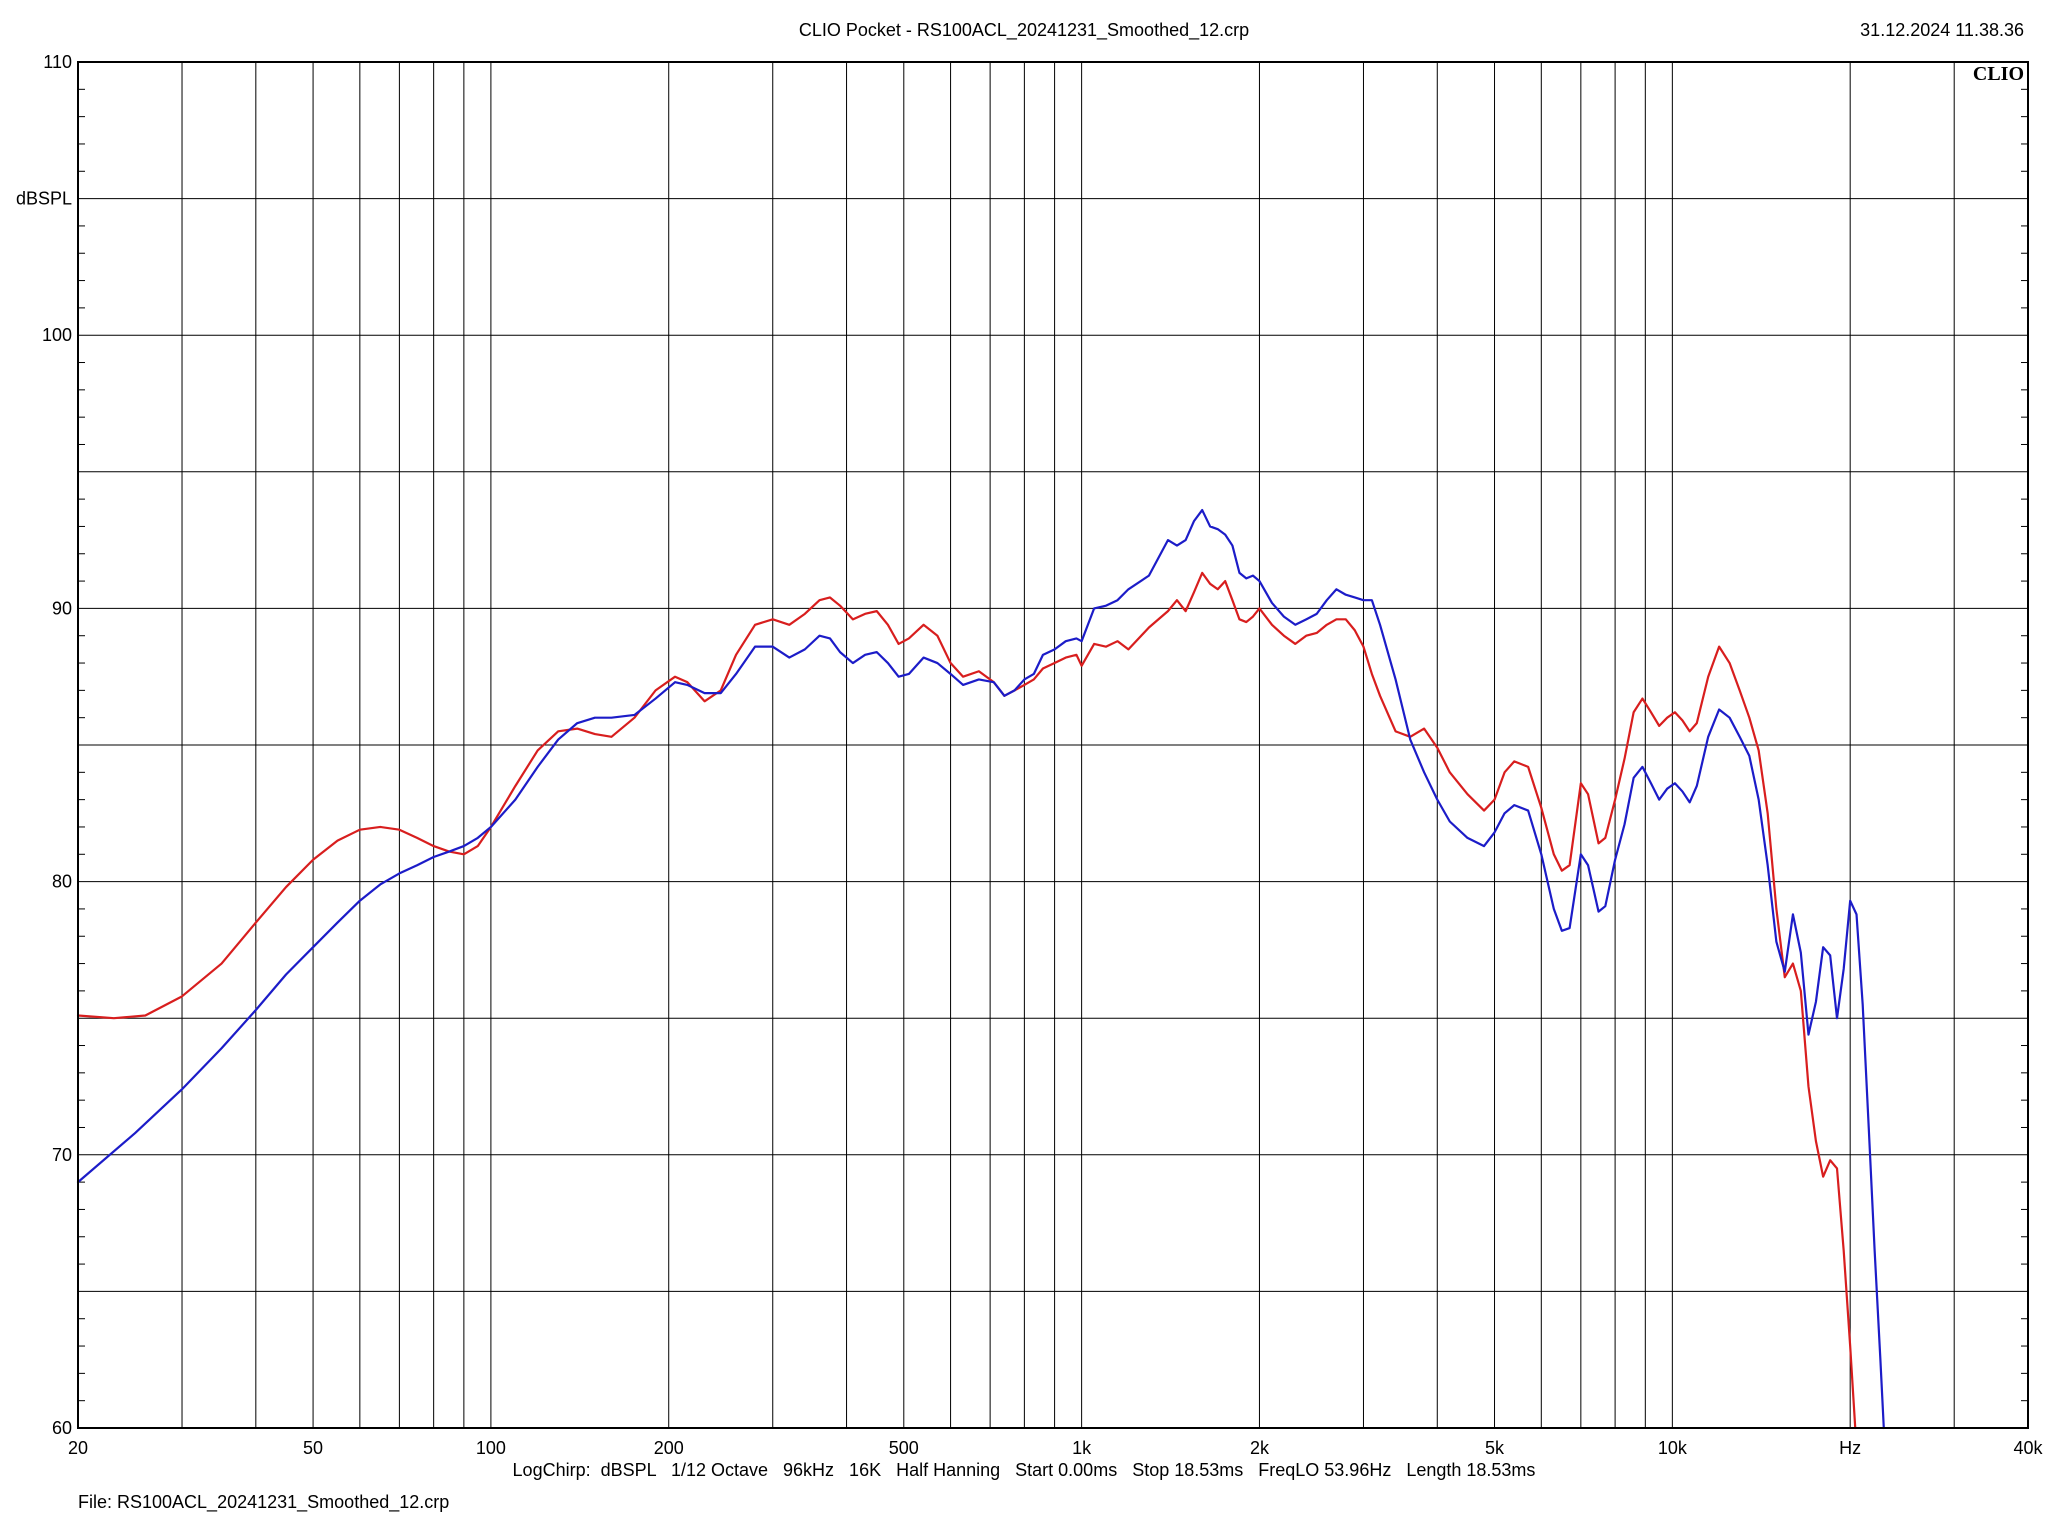  What do you see at coordinates (1942, 30) in the screenshot?
I see `timestamp: 31.12.2024 11.38.36` at bounding box center [1942, 30].